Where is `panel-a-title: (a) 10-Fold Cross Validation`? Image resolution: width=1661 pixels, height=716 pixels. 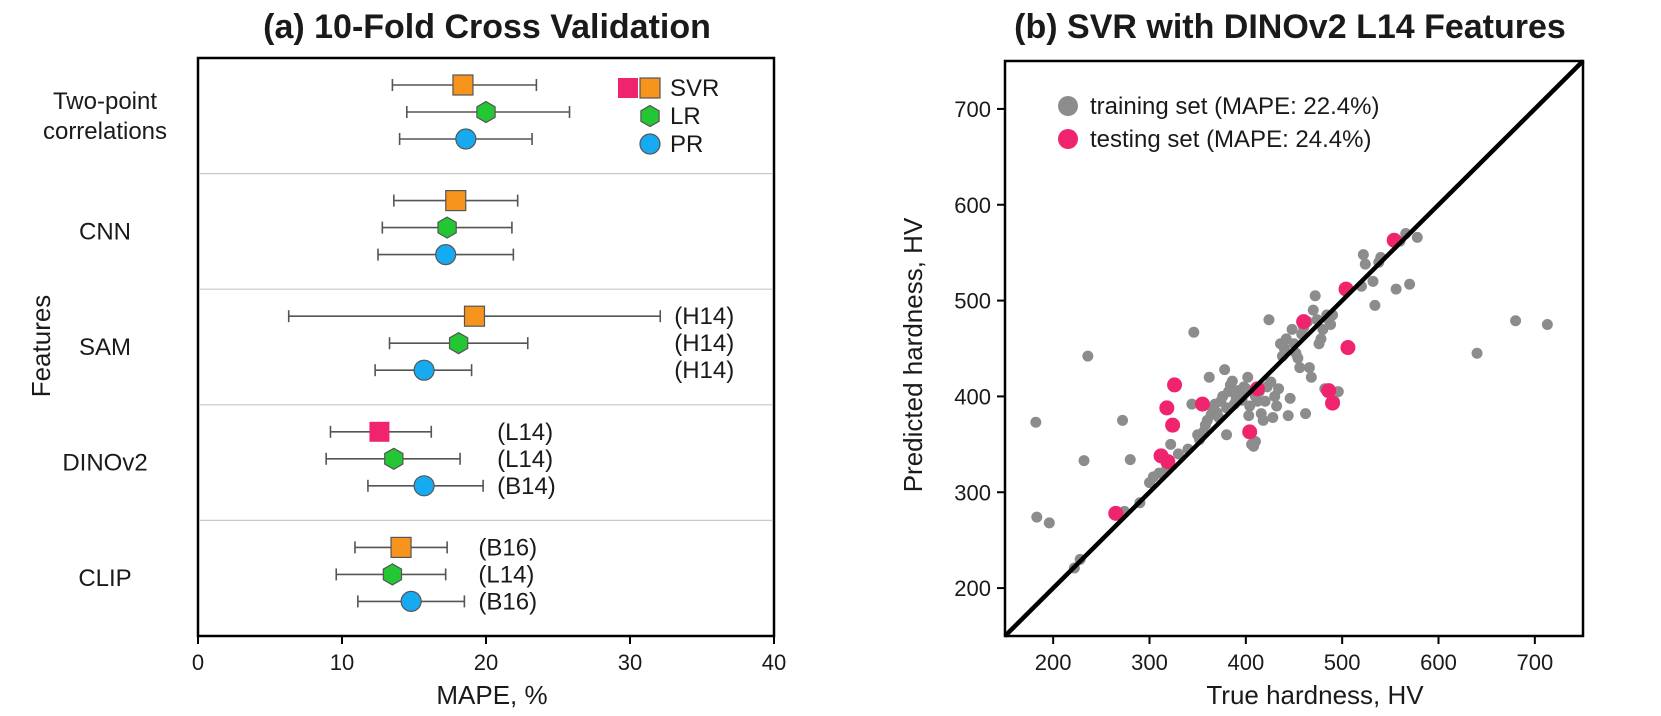 panel-a-title: (a) 10-Fold Cross Validation is located at coordinates (487, 27).